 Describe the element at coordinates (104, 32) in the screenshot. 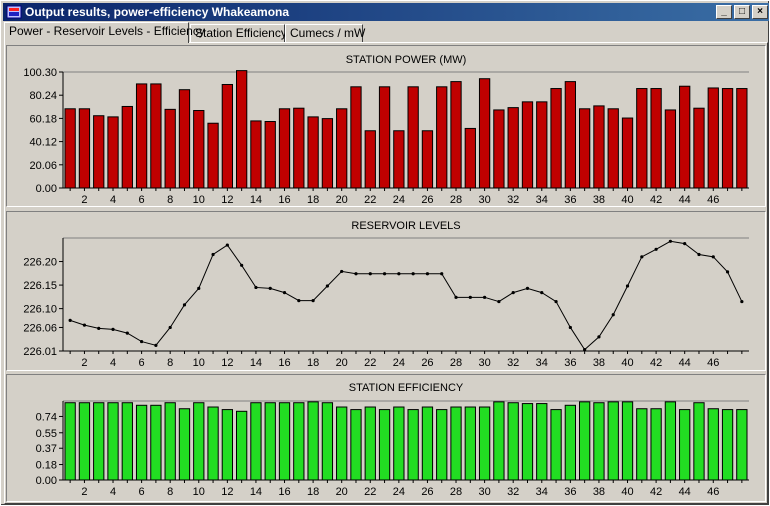

I see `tab-power-reservoir-efficiency: Power - Reservoir Levels - Efficiency` at that location.